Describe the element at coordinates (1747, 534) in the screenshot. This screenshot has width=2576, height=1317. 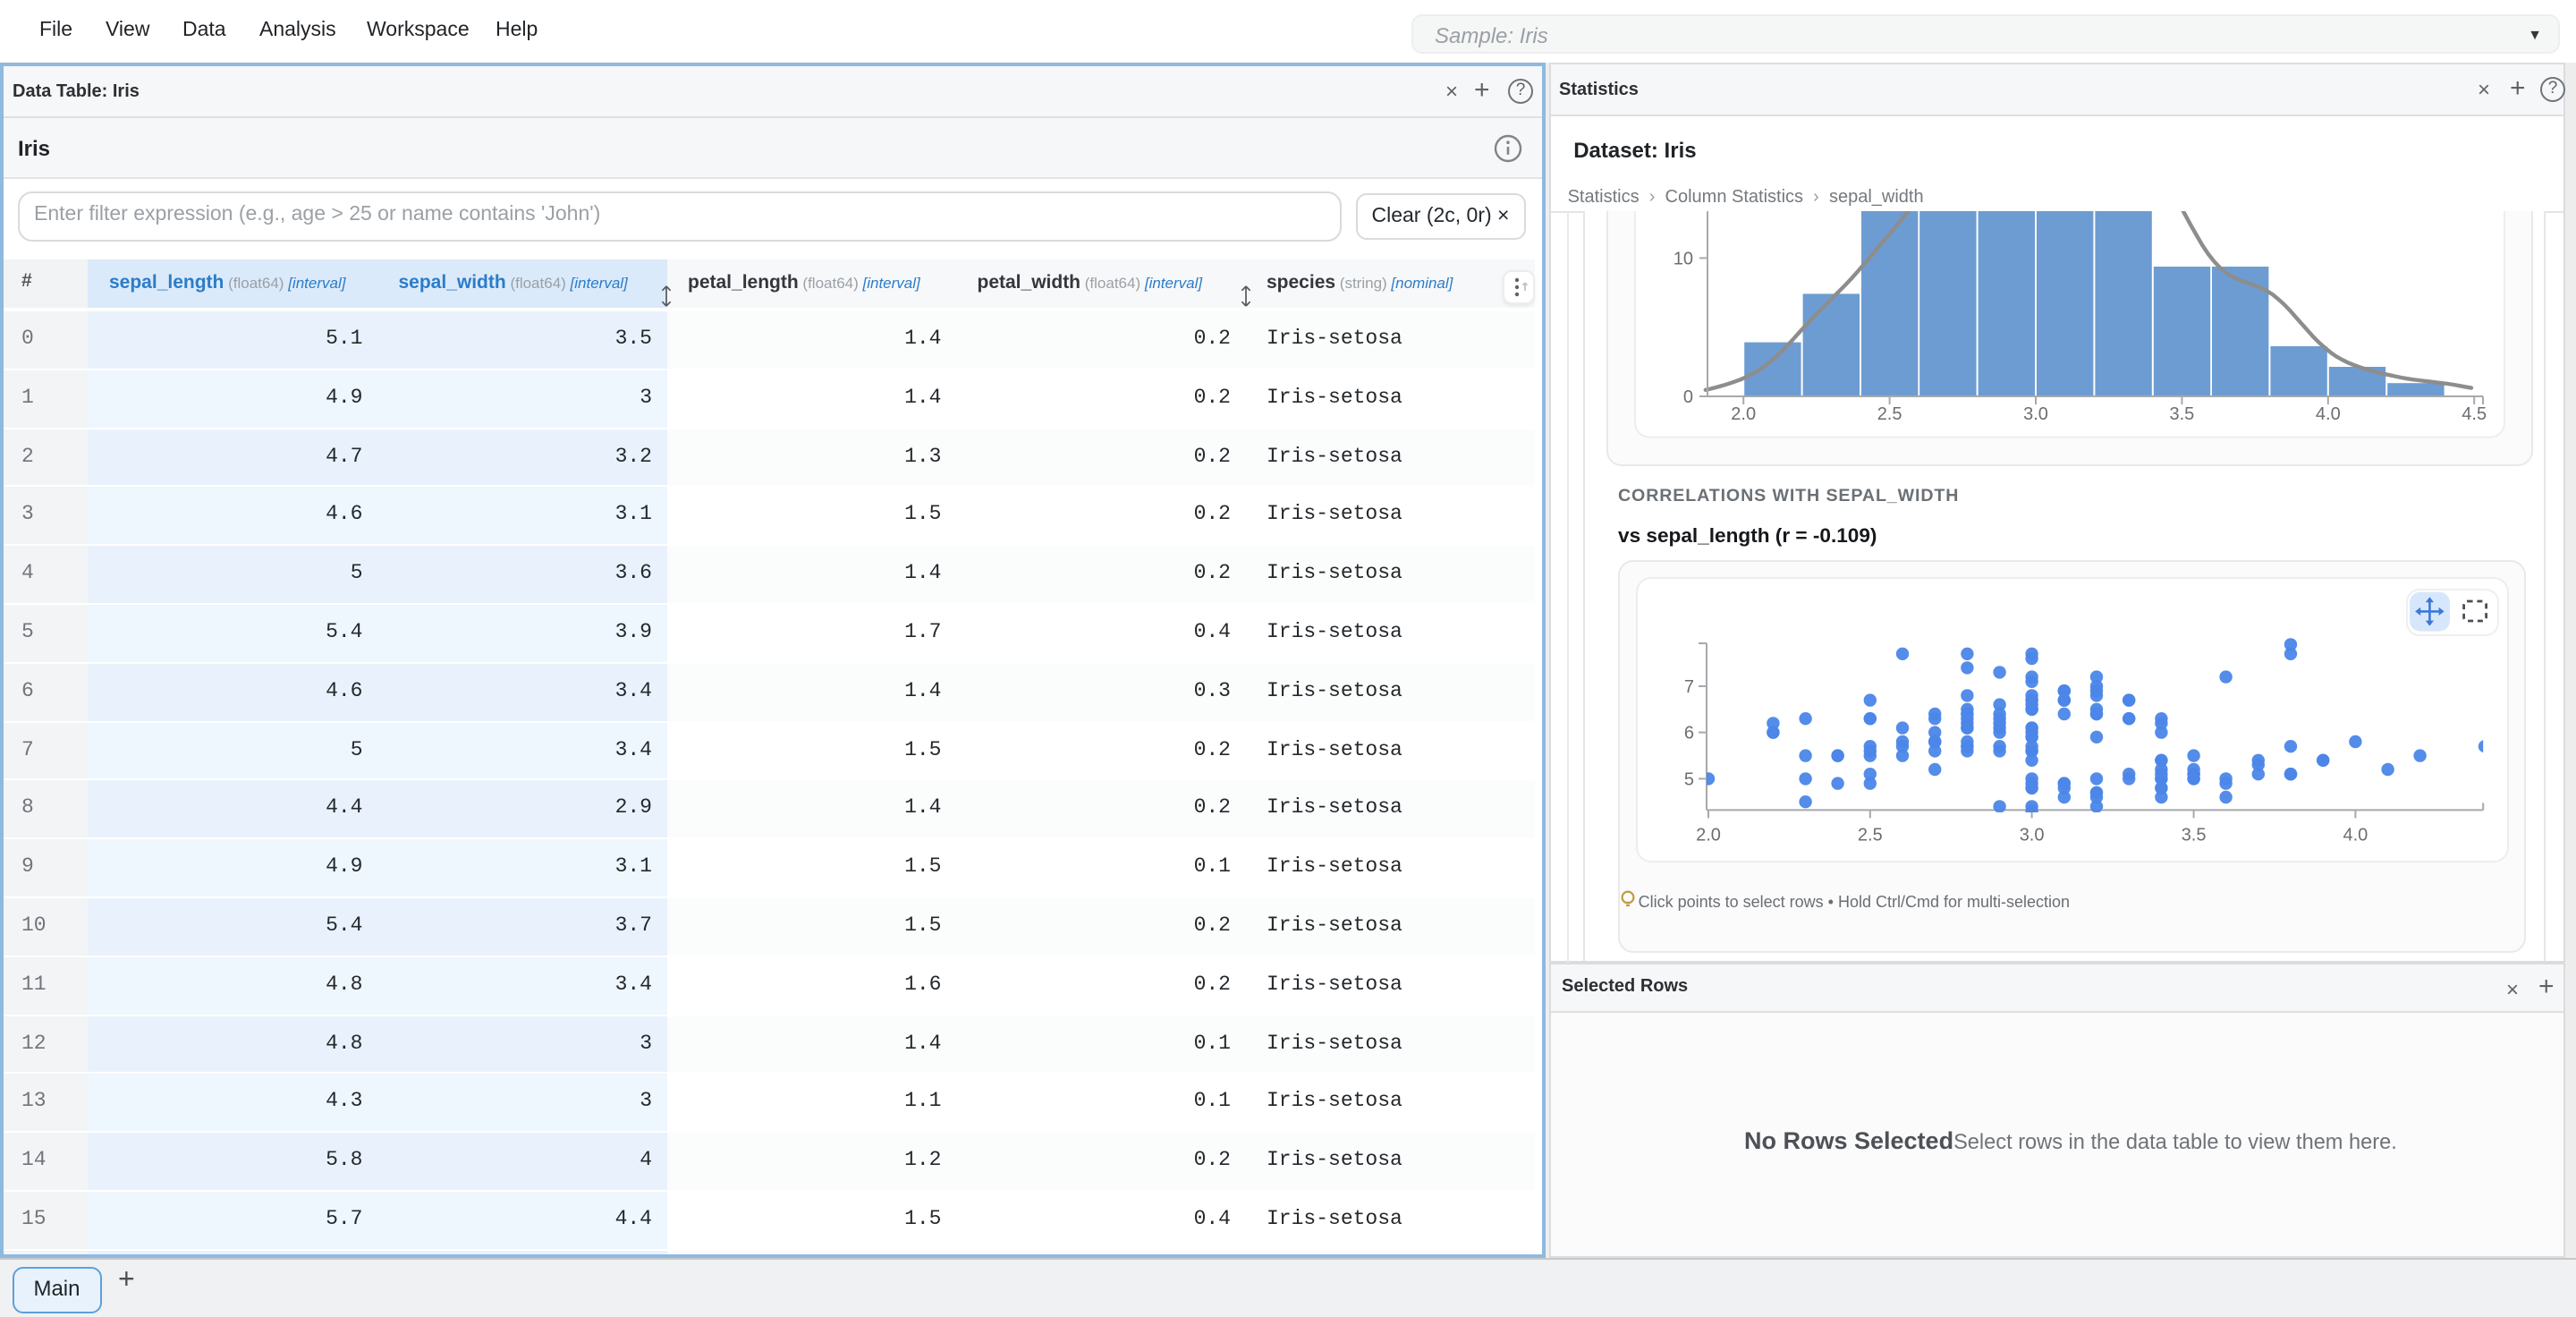
I see `svg-text: vs sepal_length (r = -0.109)` at that location.